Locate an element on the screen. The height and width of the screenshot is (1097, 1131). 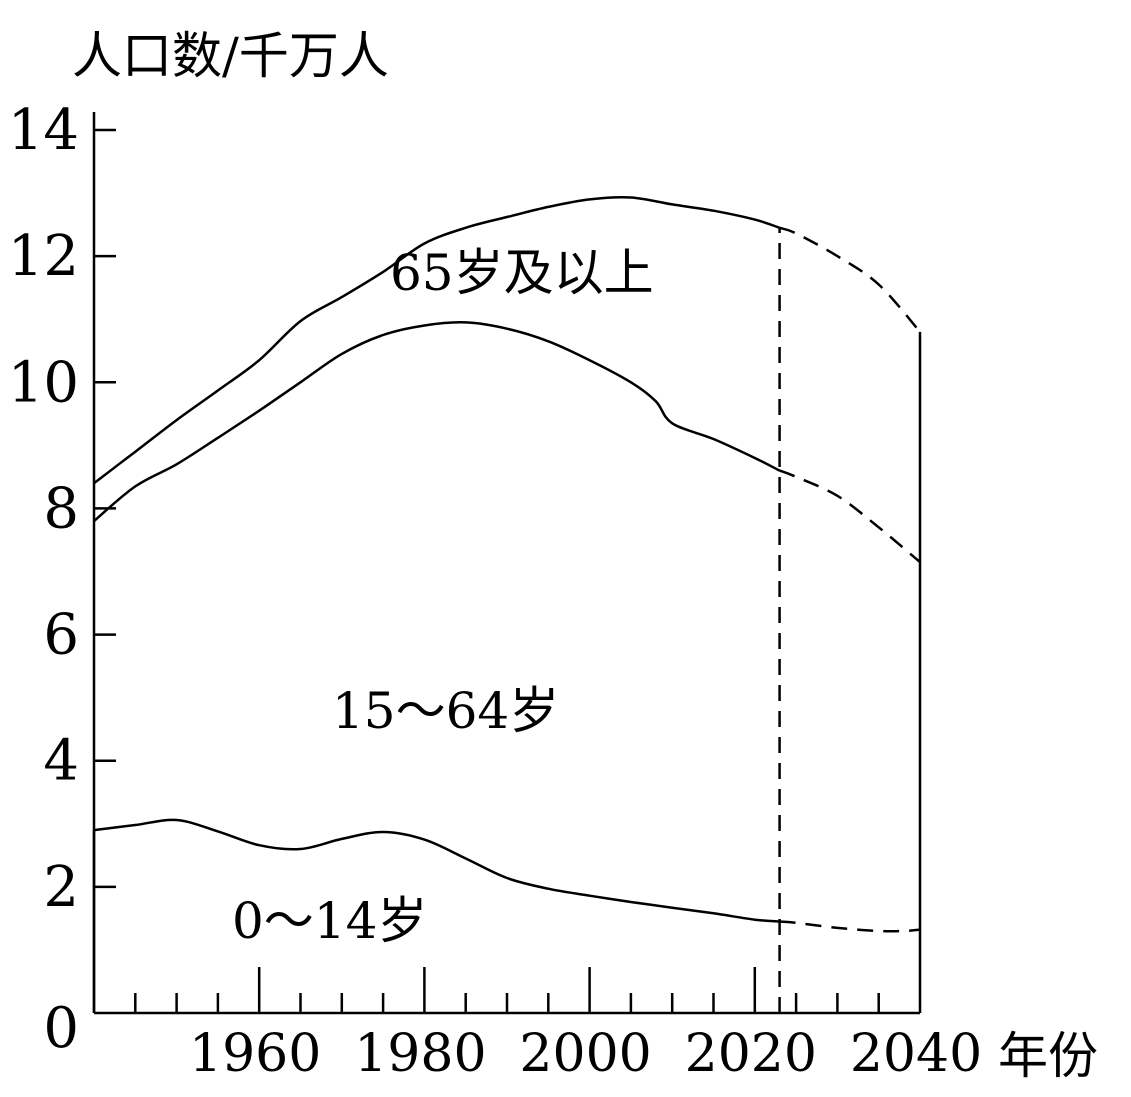
y-tick-label: 8 is located at coordinates (61, 508).